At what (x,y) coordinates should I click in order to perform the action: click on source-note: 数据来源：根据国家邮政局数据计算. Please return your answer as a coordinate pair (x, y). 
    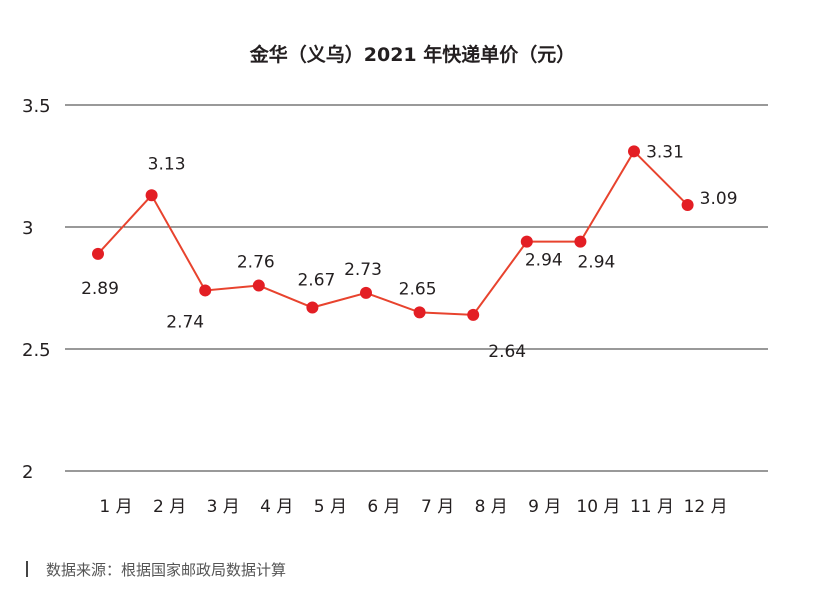
    Looking at the image, I should click on (156, 569).